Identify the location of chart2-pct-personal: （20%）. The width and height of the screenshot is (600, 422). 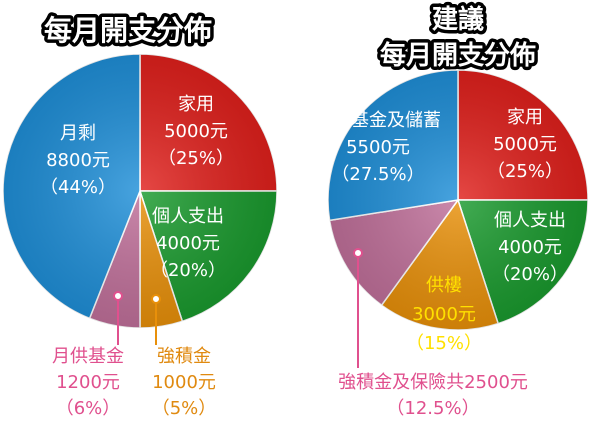
(530, 274).